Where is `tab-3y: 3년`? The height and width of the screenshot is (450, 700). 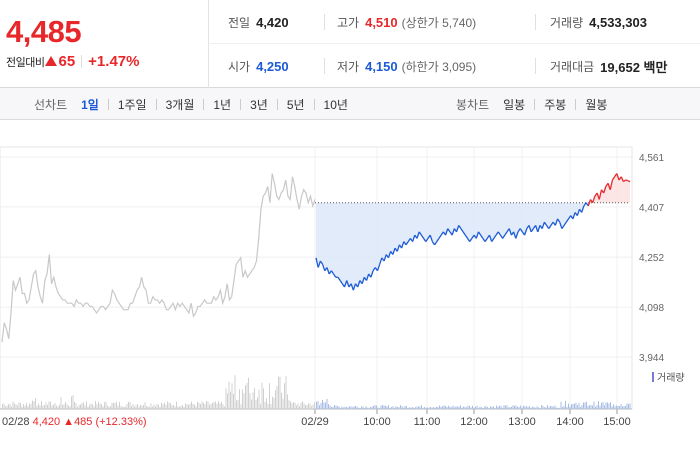
tab-3y: 3년 is located at coordinates (259, 104).